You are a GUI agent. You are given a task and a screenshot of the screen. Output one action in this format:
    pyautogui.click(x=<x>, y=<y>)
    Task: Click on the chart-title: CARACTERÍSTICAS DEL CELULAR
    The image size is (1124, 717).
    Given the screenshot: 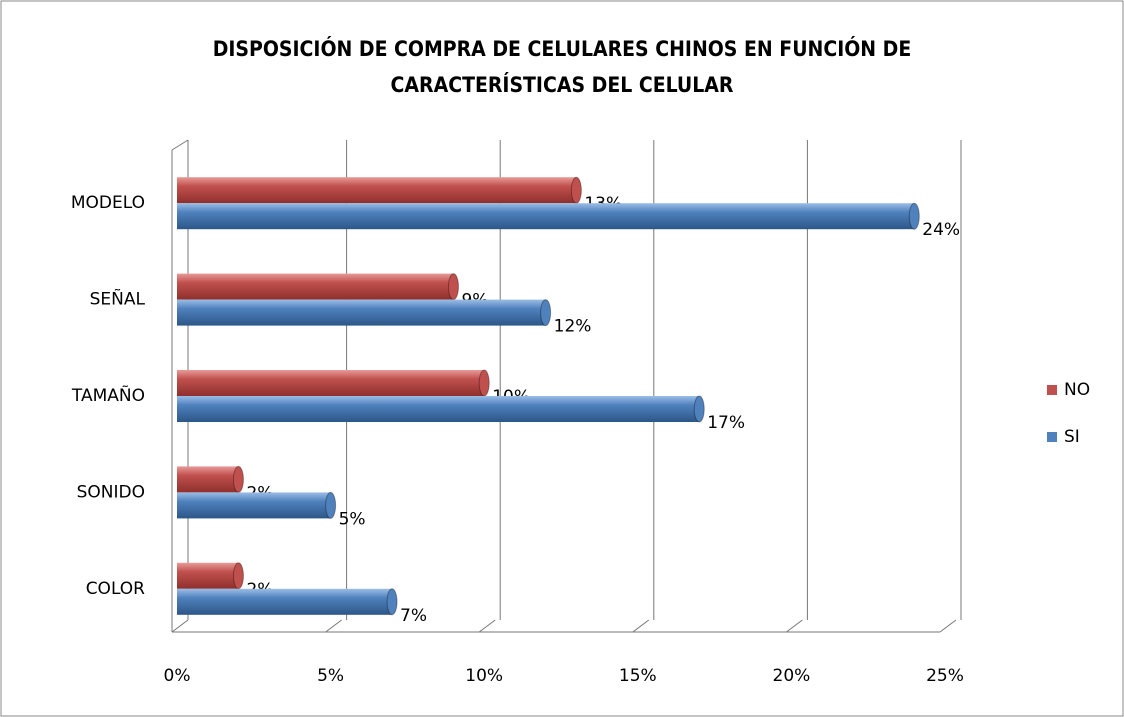 What is the action you would take?
    pyautogui.click(x=562, y=84)
    